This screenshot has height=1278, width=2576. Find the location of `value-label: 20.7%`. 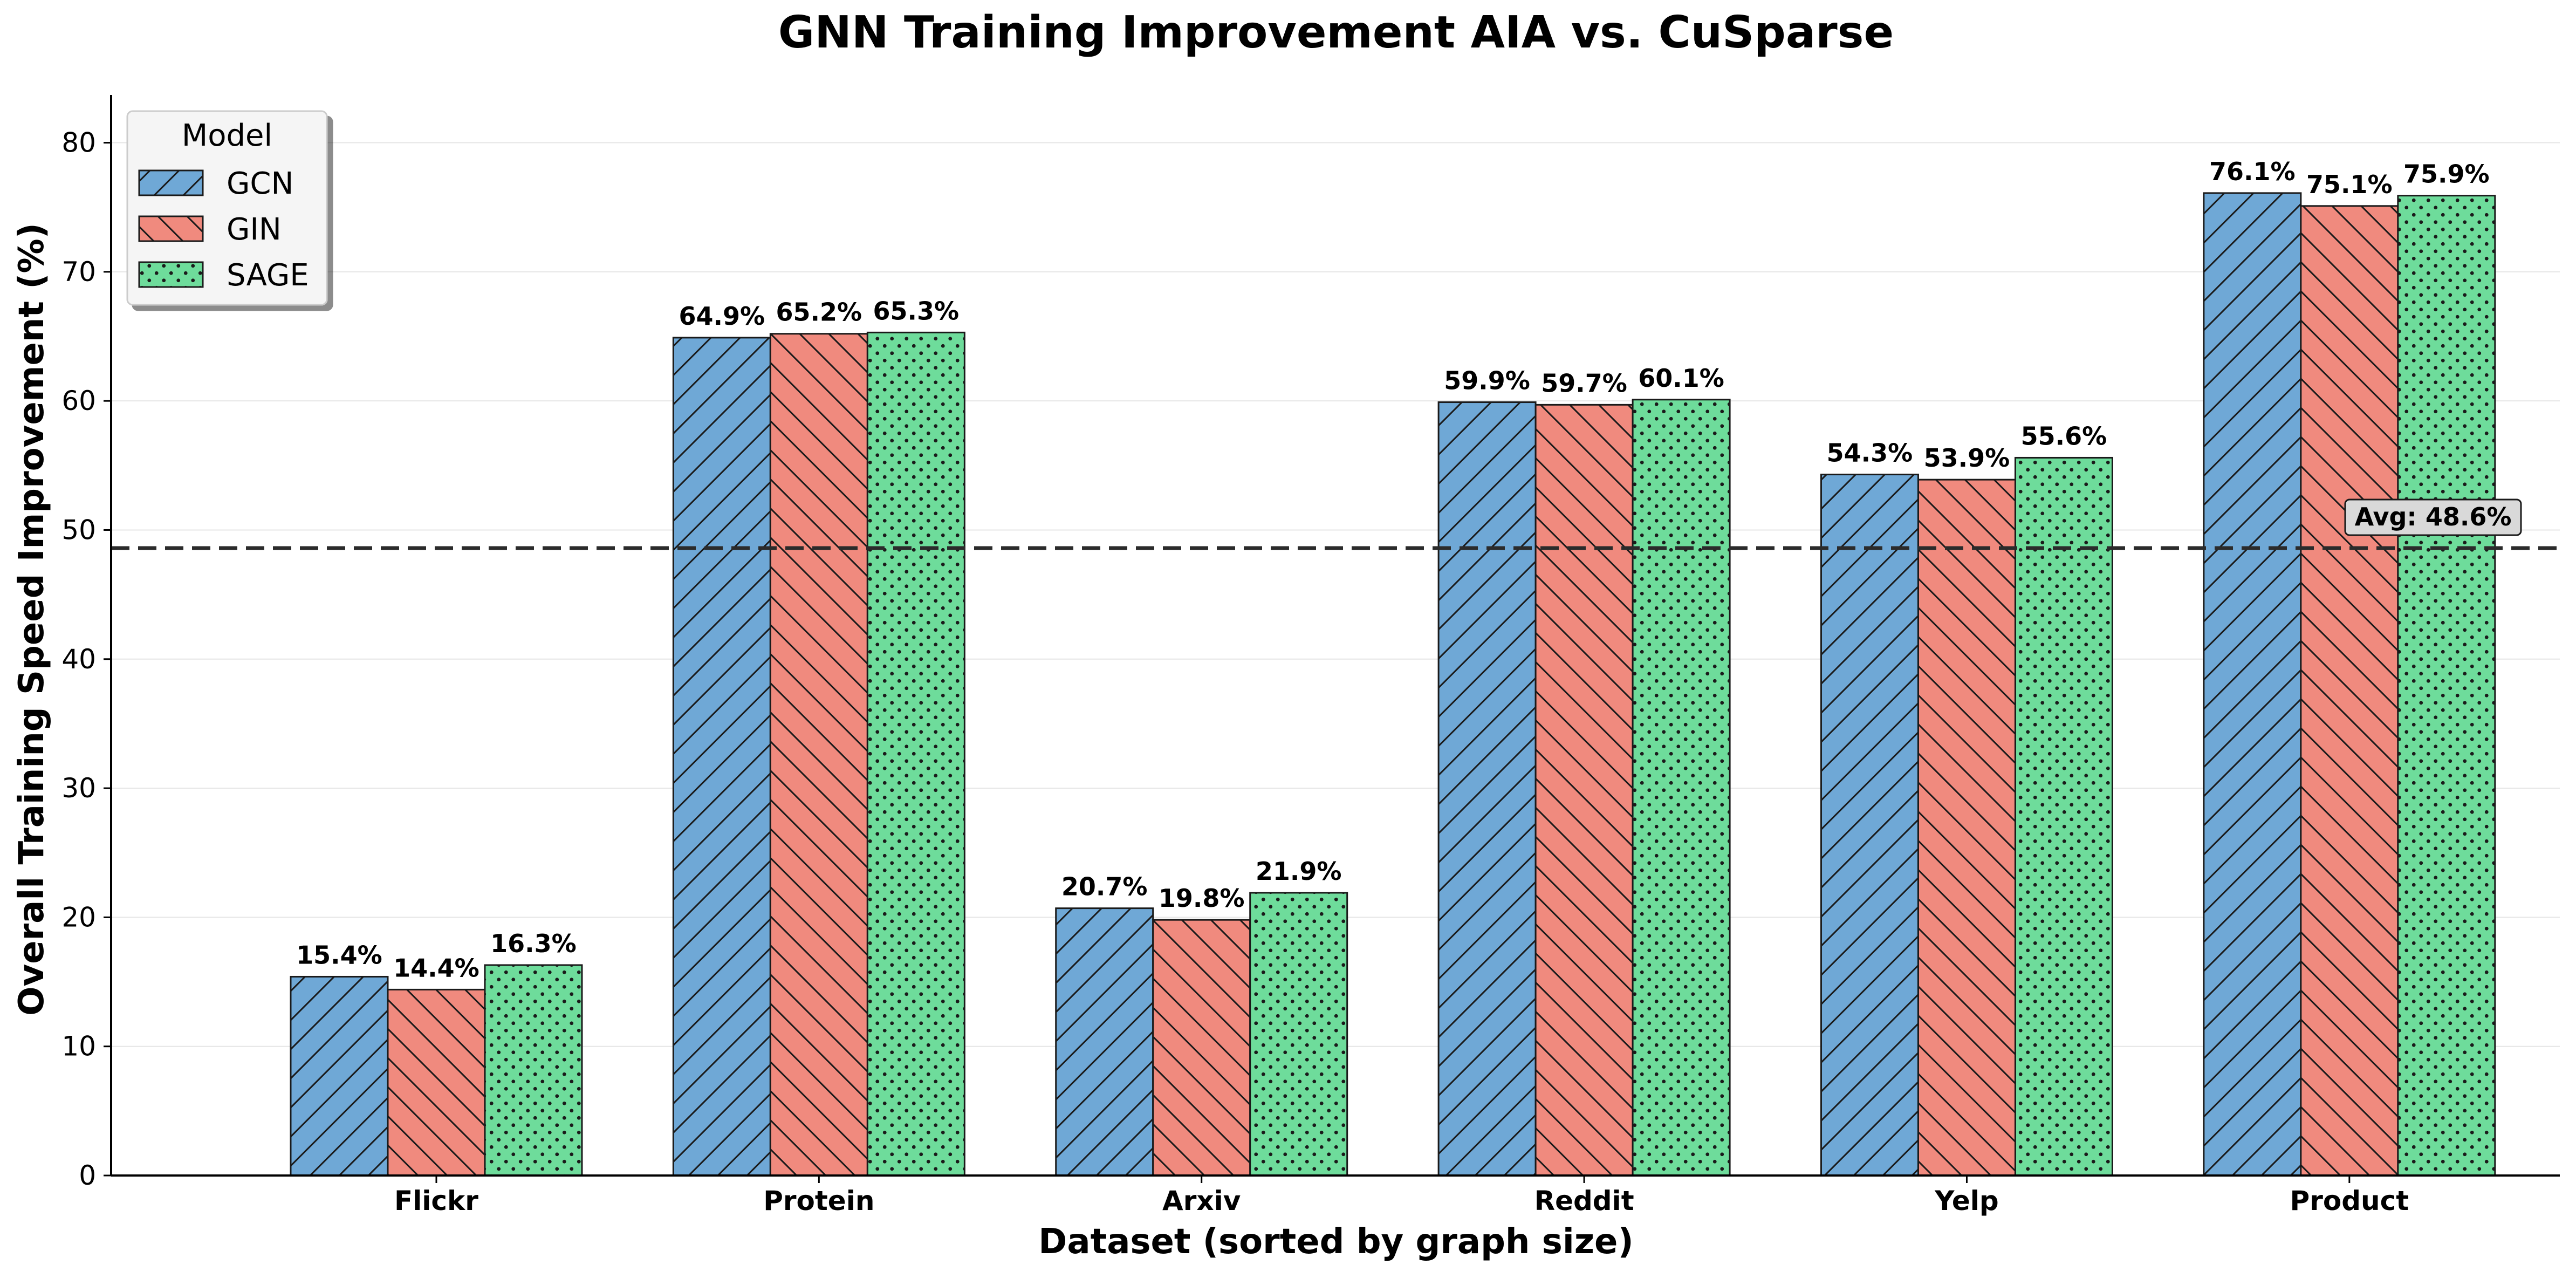

value-label: 20.7% is located at coordinates (1104, 886).